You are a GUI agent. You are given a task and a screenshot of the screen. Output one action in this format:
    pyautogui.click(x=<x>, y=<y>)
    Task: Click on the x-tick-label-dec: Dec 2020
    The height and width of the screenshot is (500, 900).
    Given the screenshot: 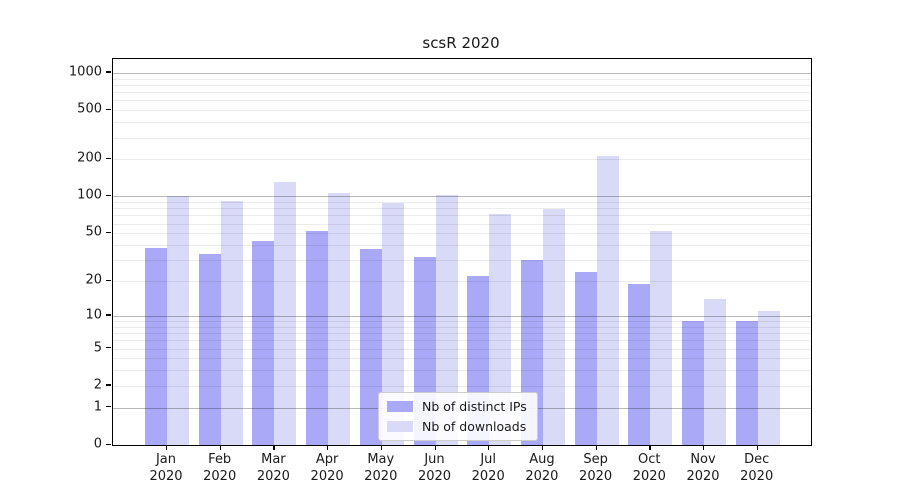 What is the action you would take?
    pyautogui.click(x=757, y=468)
    